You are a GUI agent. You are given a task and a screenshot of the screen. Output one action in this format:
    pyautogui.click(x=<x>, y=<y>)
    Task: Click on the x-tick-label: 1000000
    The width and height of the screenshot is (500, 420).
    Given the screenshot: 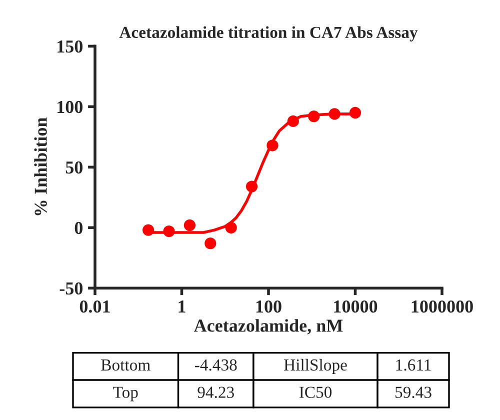 What is the action you would take?
    pyautogui.click(x=442, y=306)
    